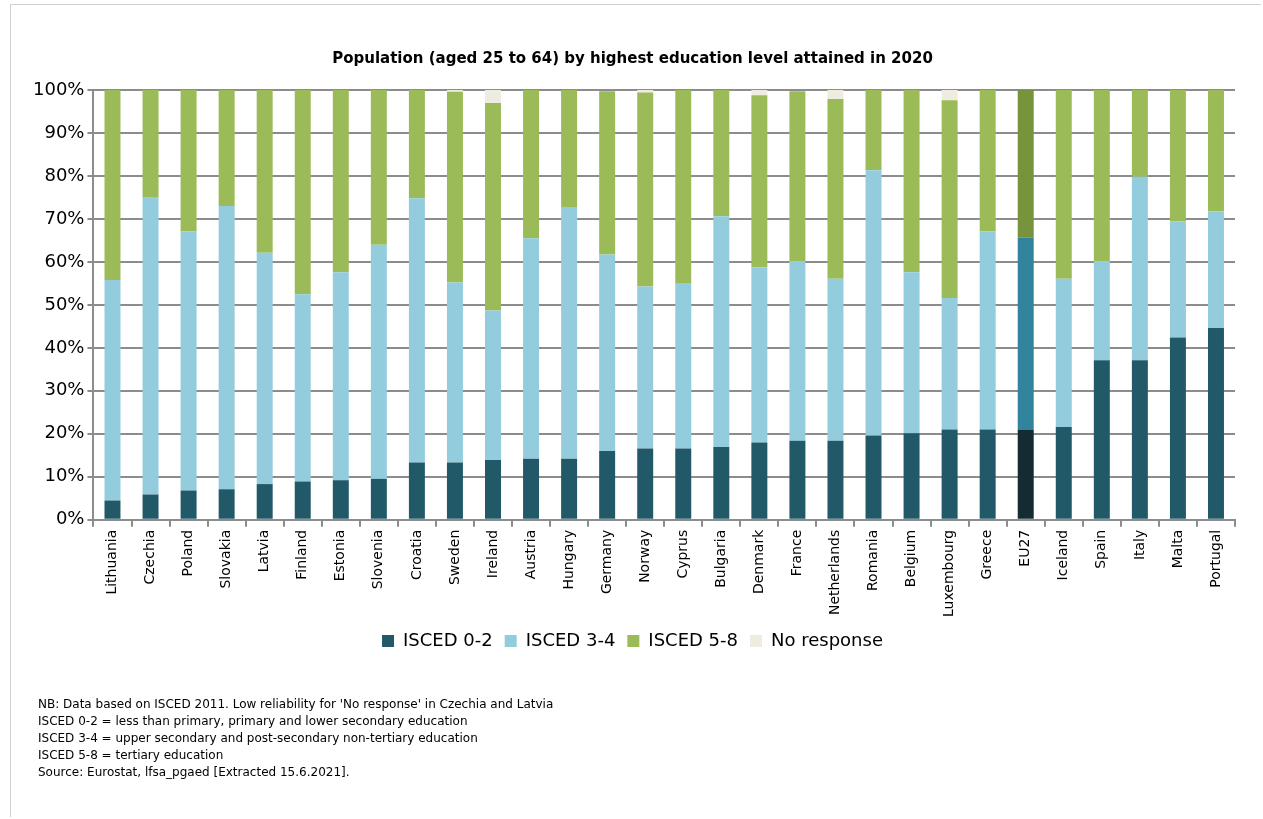 The height and width of the screenshot is (819, 1263). Describe the element at coordinates (301, 554) in the screenshot. I see `x-tick-label: Finland` at that location.